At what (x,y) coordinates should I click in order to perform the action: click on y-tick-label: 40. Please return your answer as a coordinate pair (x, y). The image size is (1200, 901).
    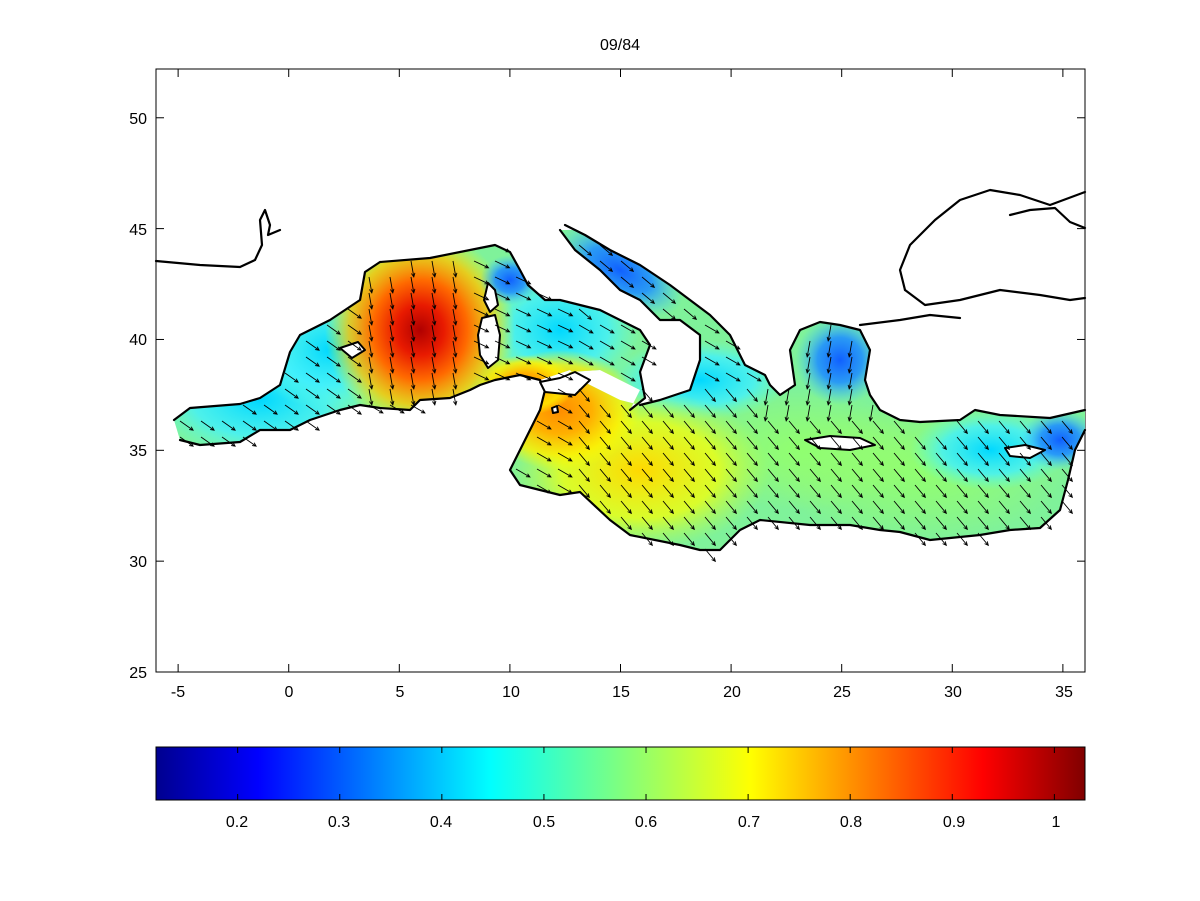
    Looking at the image, I should click on (138, 340).